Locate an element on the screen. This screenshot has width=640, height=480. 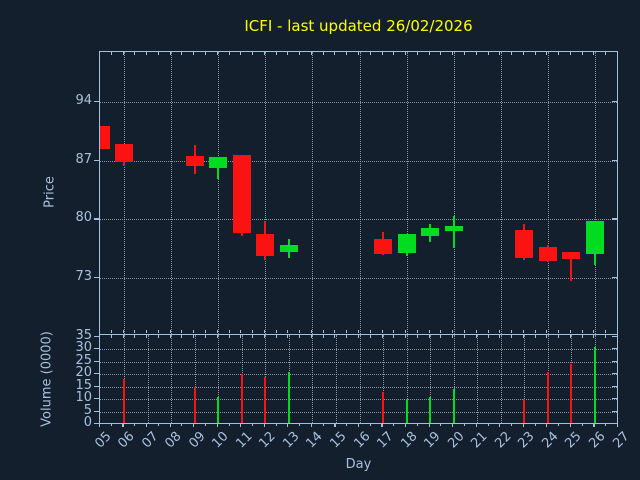
volume-tick-label: 30 is located at coordinates (83, 347).